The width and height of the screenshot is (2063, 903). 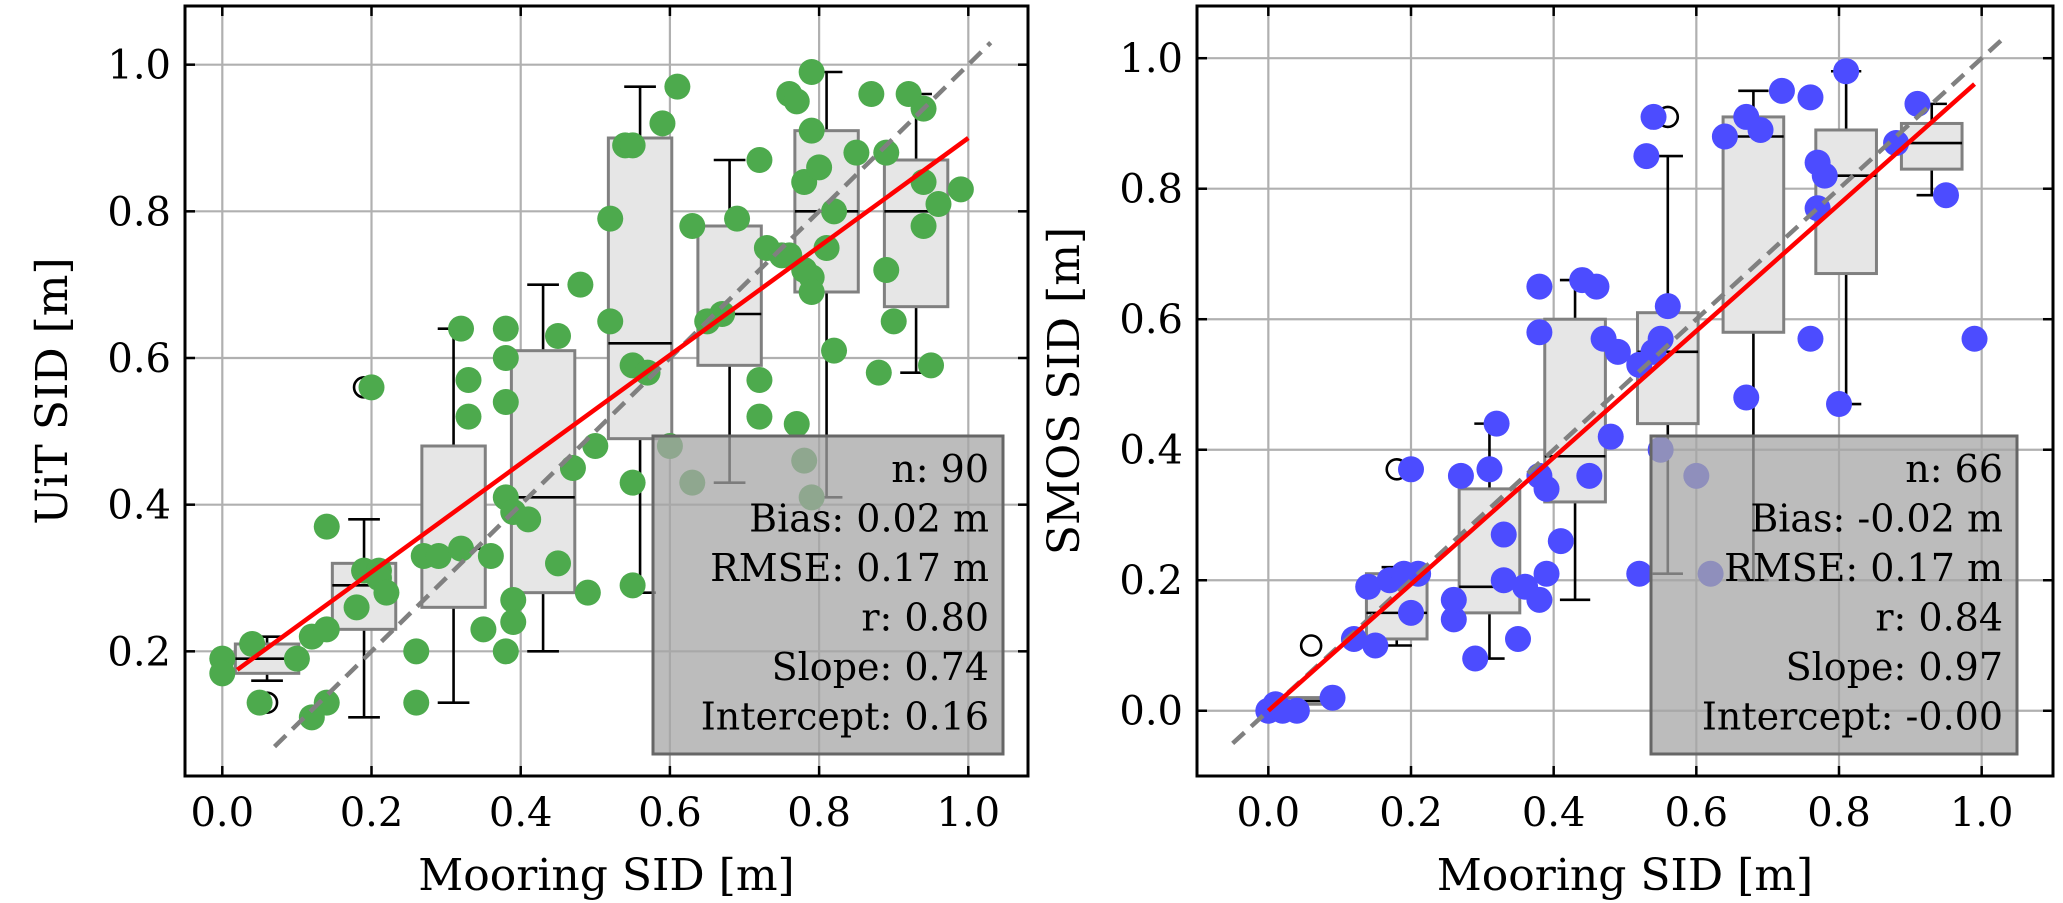 What do you see at coordinates (1852, 717) in the screenshot?
I see `stats-line: Intercept: -0.00` at bounding box center [1852, 717].